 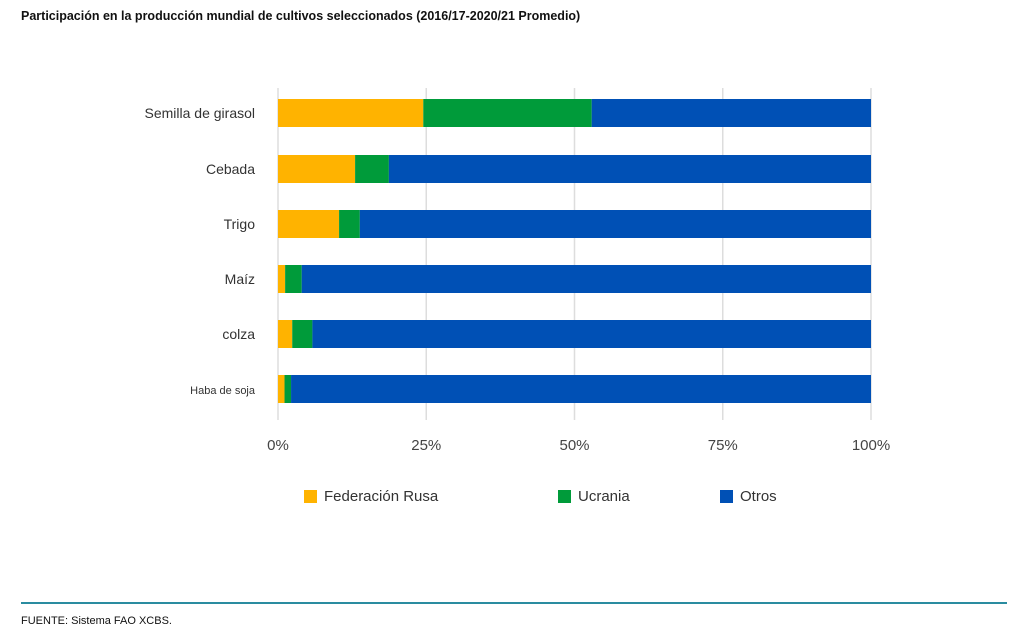 What do you see at coordinates (574, 445) in the screenshot?
I see `x-tick-label: 50%` at bounding box center [574, 445].